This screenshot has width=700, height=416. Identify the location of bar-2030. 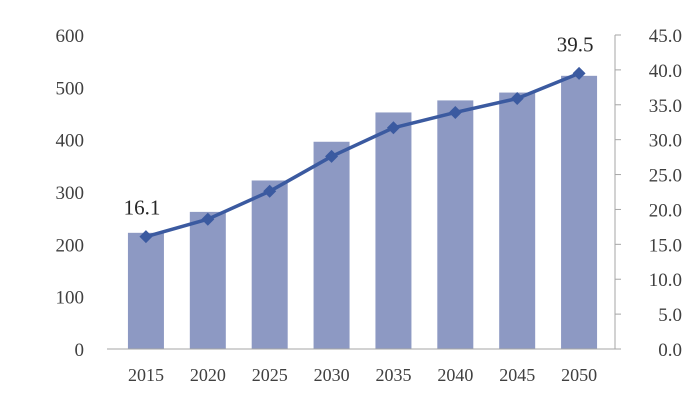
(331, 245).